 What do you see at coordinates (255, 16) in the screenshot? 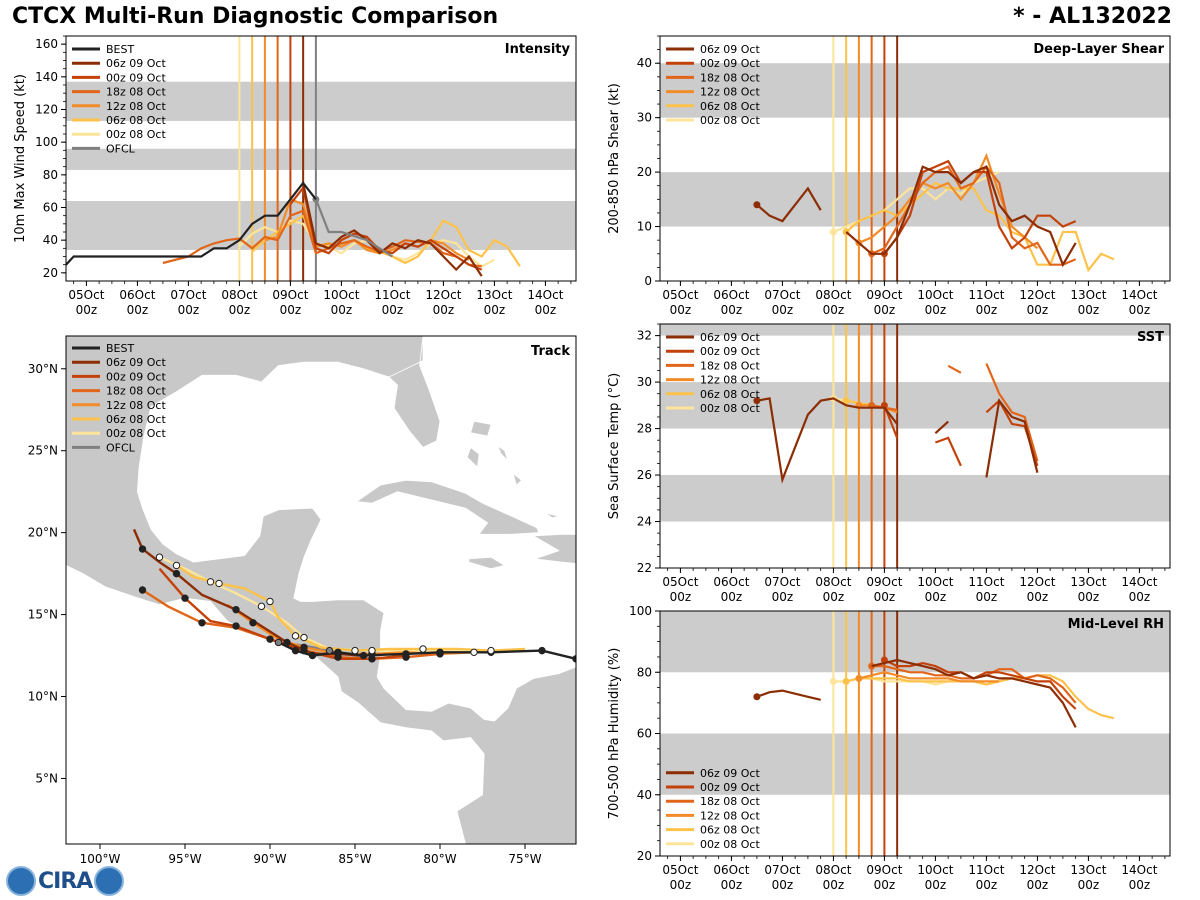
I see `page-title: CTCX Multi-Run Diagnostic Comparison` at bounding box center [255, 16].